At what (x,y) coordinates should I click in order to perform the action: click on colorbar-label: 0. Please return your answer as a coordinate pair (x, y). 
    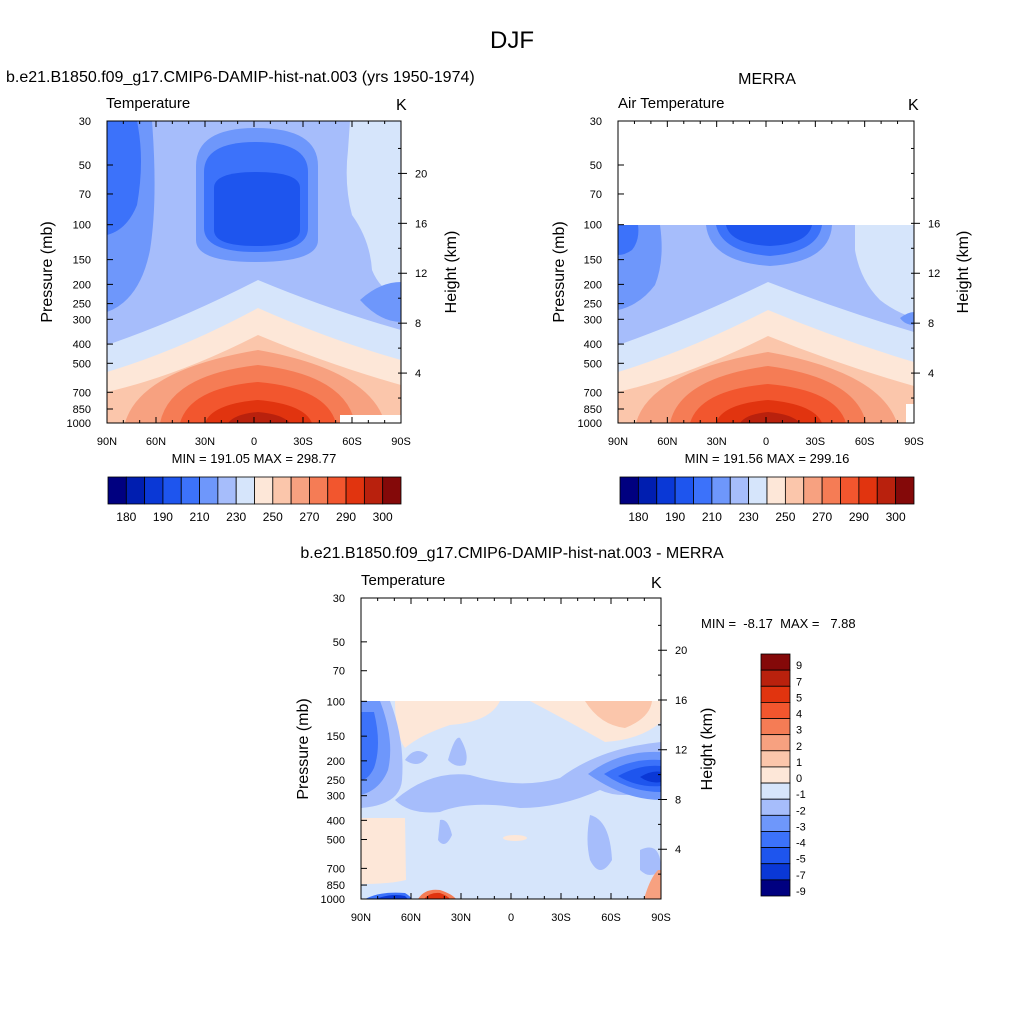
    Looking at the image, I should click on (799, 779).